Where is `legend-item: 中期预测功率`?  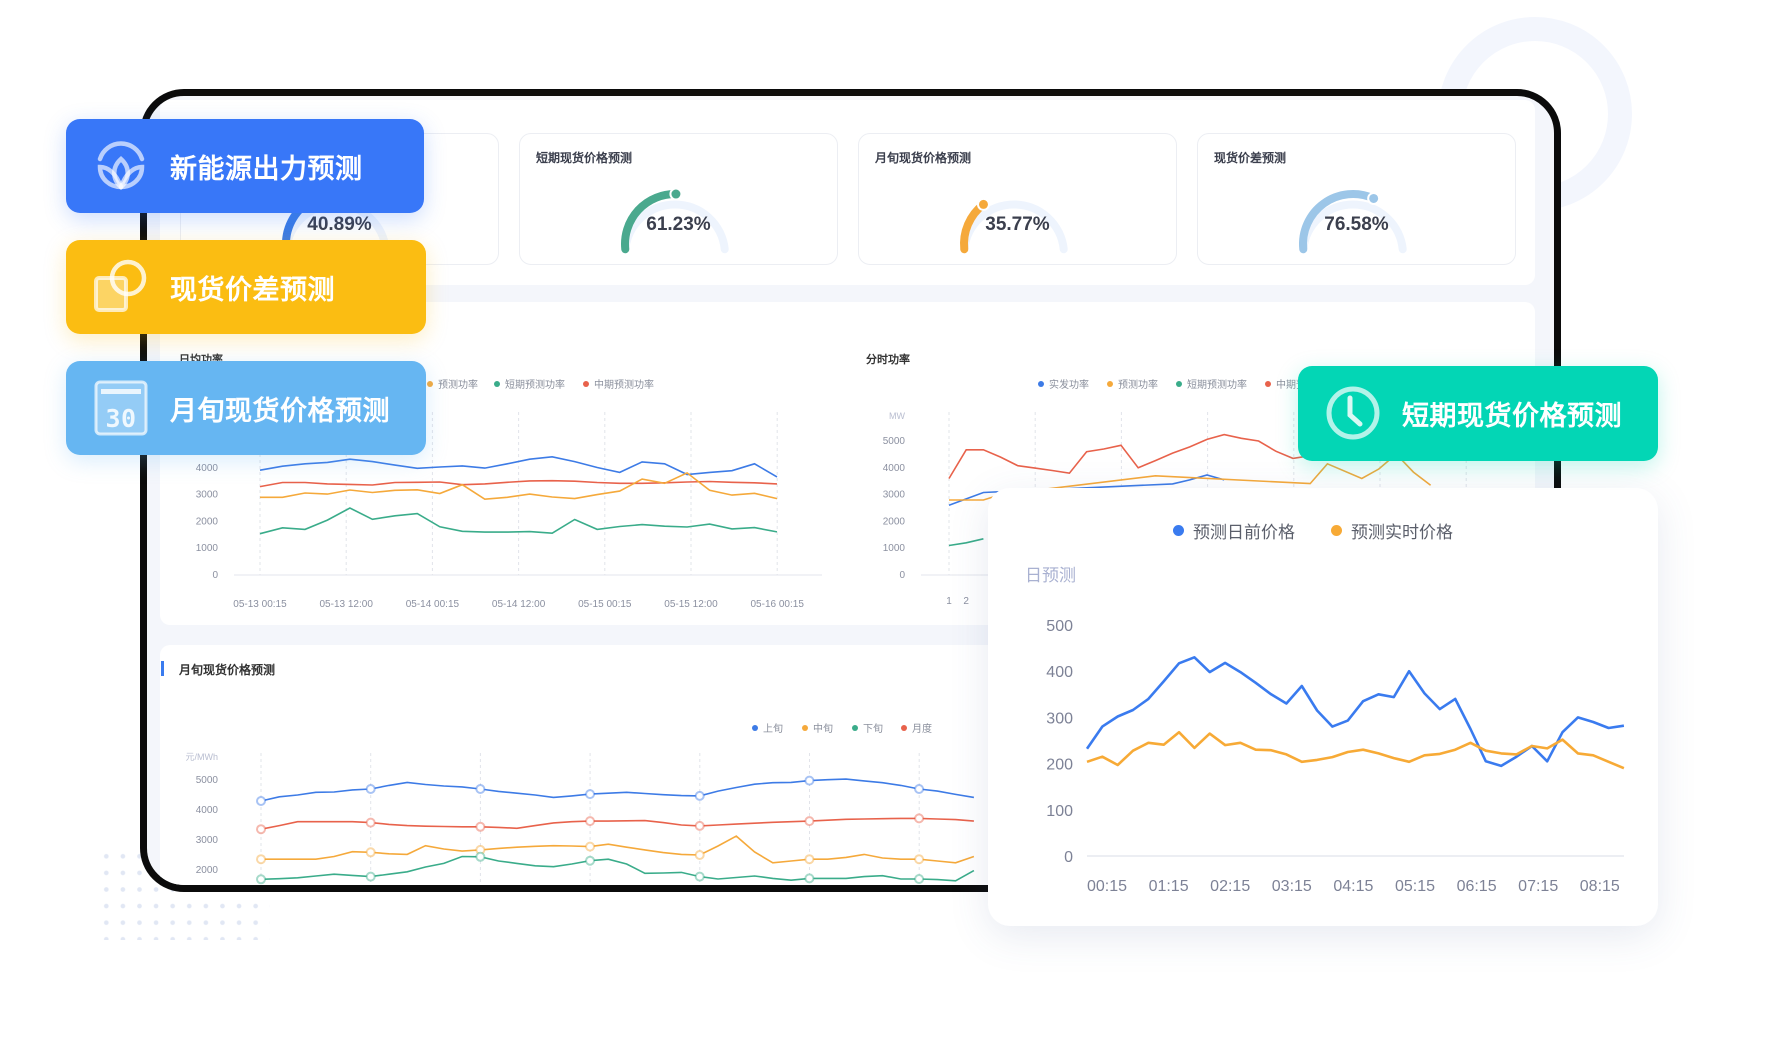 legend-item: 中期预测功率 is located at coordinates (618, 383).